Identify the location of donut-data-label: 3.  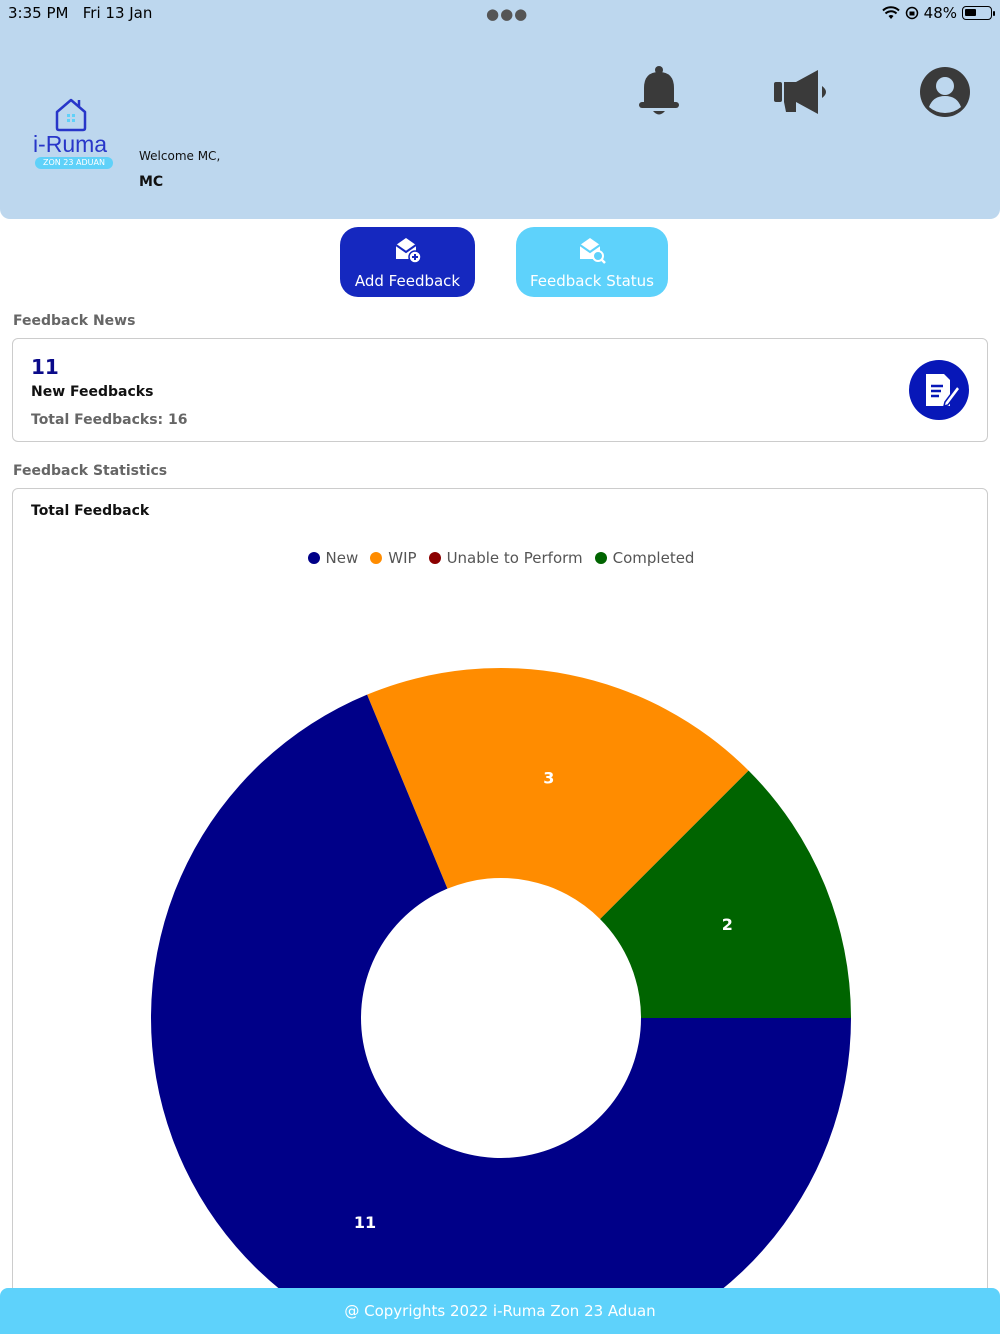
(548, 778).